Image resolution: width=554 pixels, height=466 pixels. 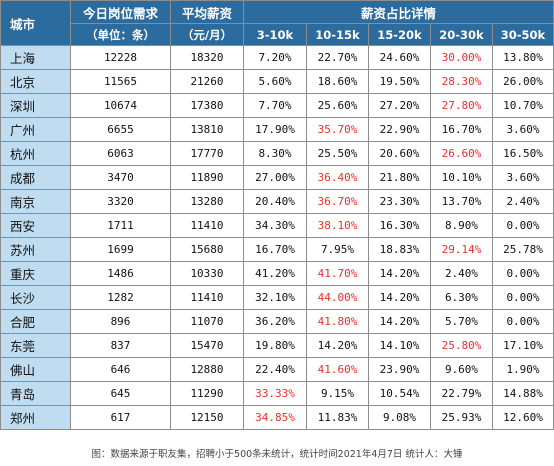 I want to click on percentage-cell: 8.30%, so click(x=275, y=153).